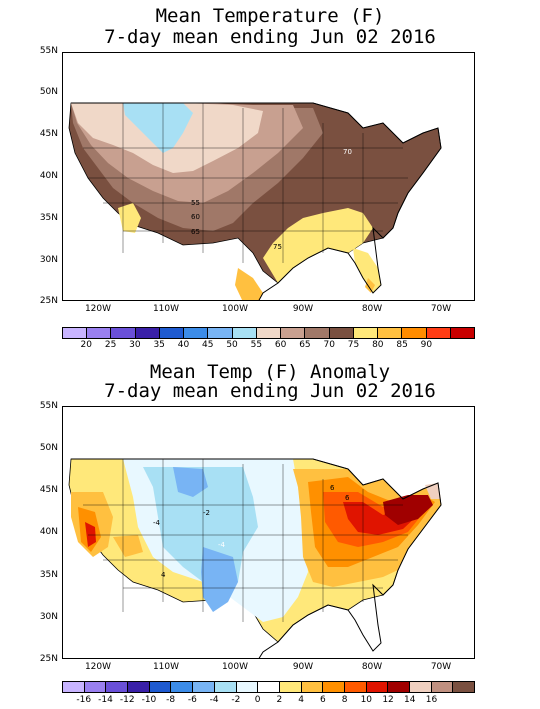  What do you see at coordinates (48, 406) in the screenshot?
I see `bottom-lat-55n: 55N` at bounding box center [48, 406].